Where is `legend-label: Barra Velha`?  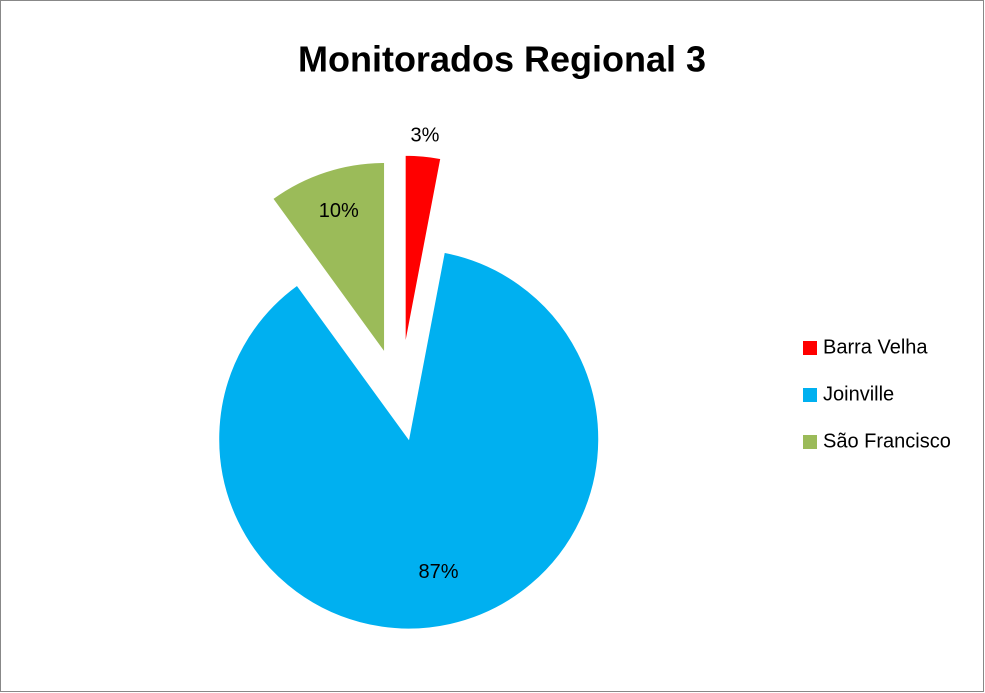
legend-label: Barra Velha is located at coordinates (875, 347).